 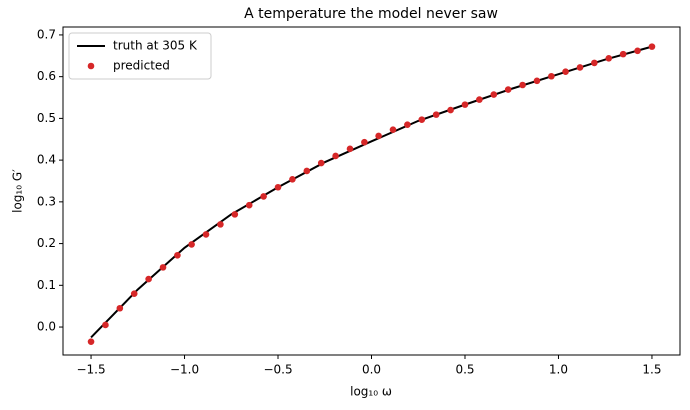 What do you see at coordinates (141, 66) in the screenshot?
I see `legend-label: predicted` at bounding box center [141, 66].